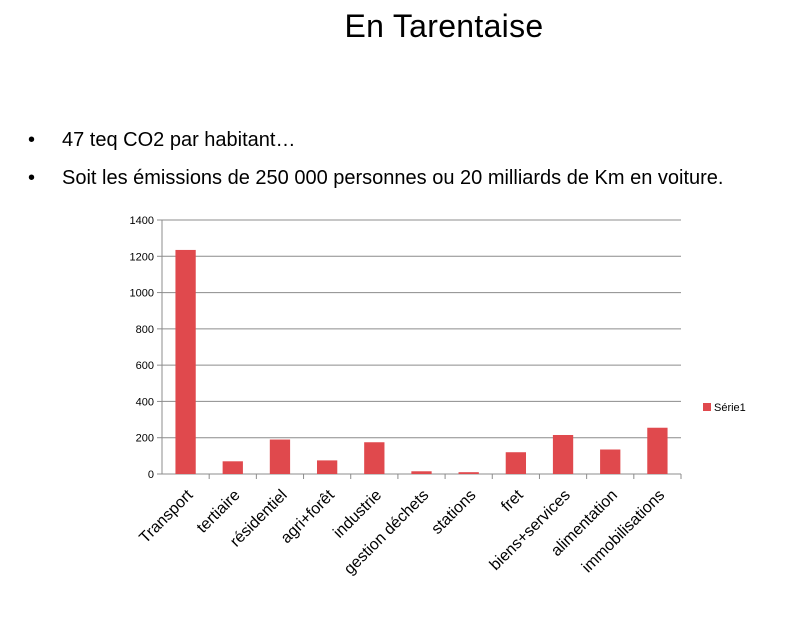 The image size is (800, 618). I want to click on y-tick-label: 1400, so click(142, 221).